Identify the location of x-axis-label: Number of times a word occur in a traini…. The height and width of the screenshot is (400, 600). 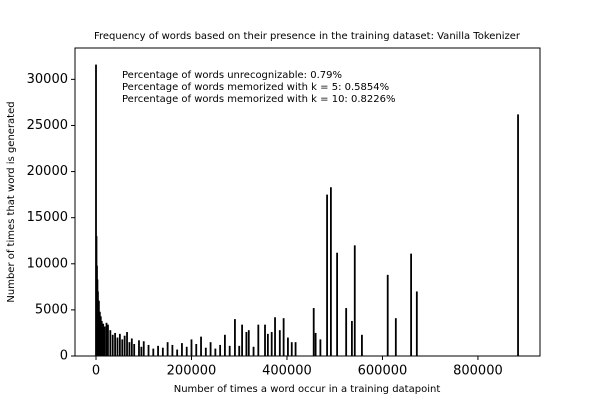
(307, 389).